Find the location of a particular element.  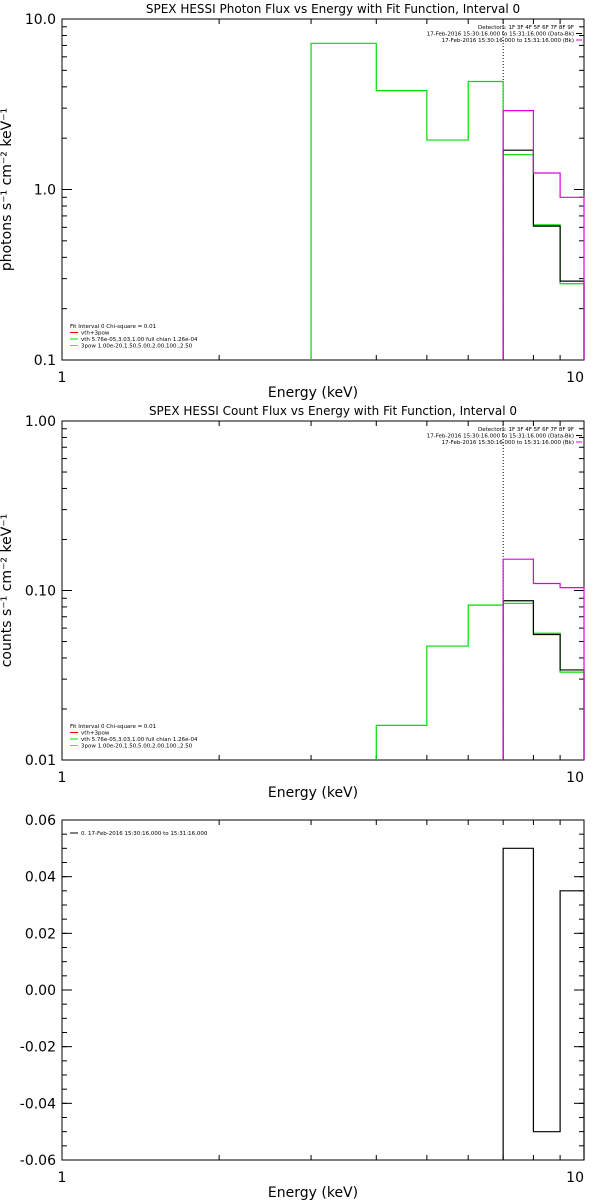

y-tick-label: 1.0 is located at coordinates (45, 191).